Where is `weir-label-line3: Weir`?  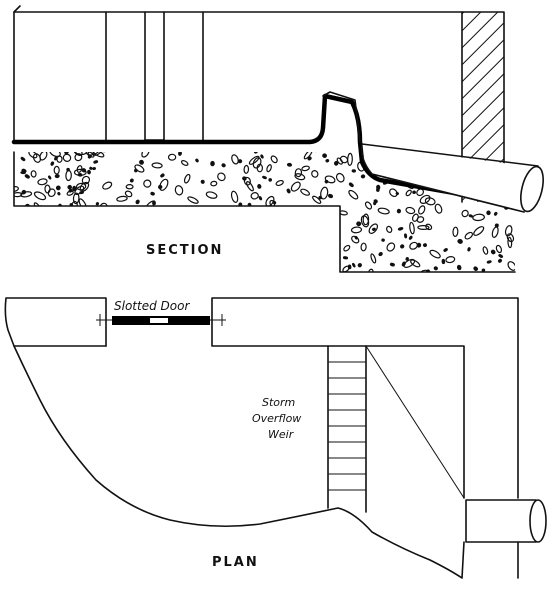
weir-label-line3: Weir is located at coordinates (281, 434).